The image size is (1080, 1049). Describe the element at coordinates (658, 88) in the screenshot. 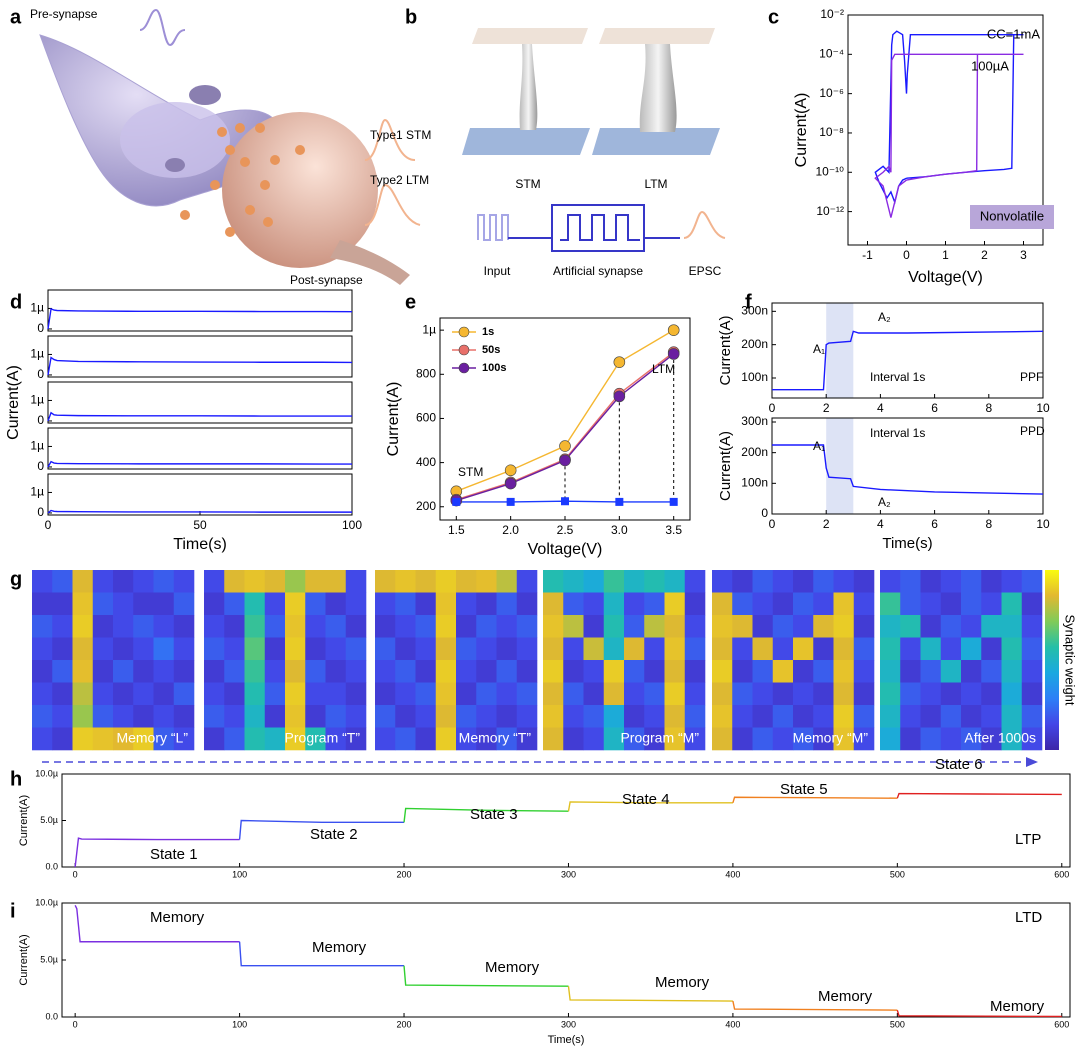

I see `filament-ltm` at that location.